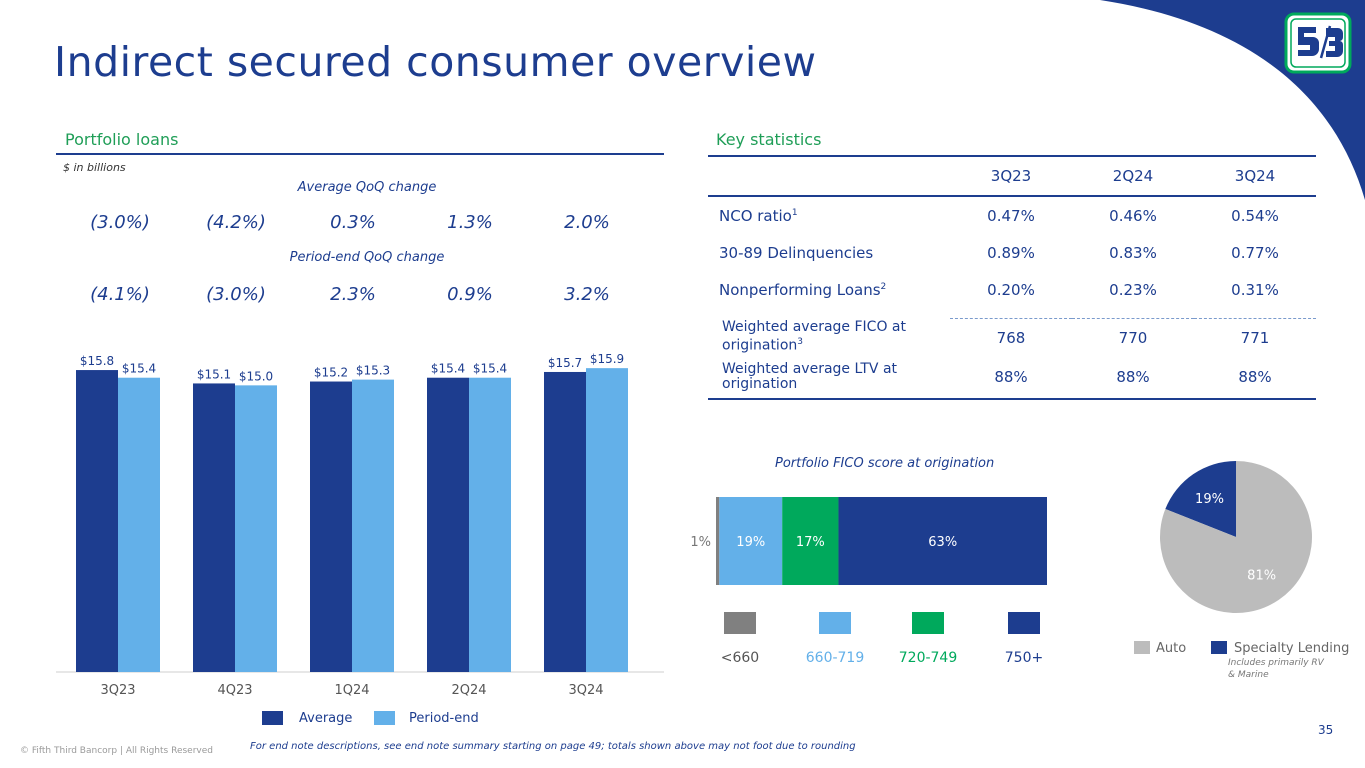 Image resolution: width=1365 pixels, height=768 pixels. What do you see at coordinates (829, 176) in the screenshot?
I see `header-blank` at bounding box center [829, 176].